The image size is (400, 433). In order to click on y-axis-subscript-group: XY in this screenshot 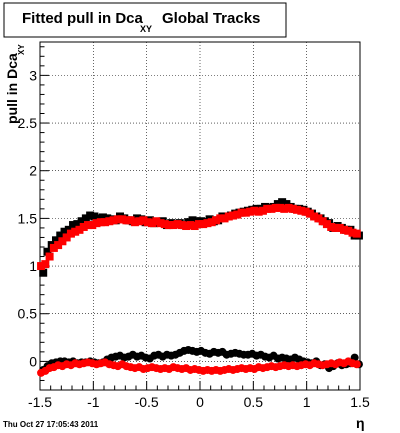, I will do `click(21, 49)`.